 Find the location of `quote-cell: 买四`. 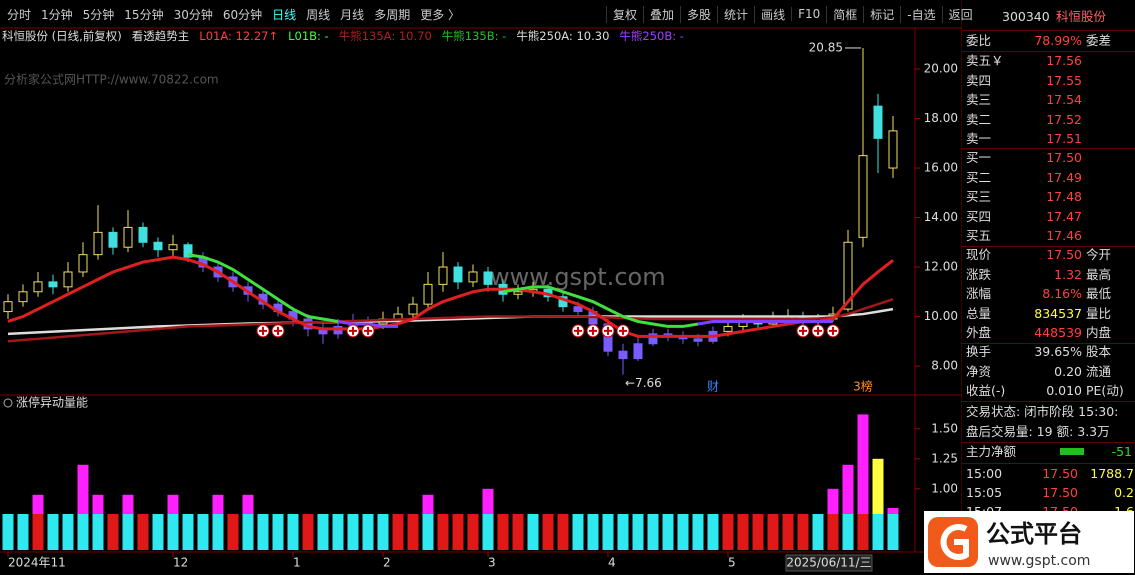

quote-cell: 买四 is located at coordinates (979, 216).